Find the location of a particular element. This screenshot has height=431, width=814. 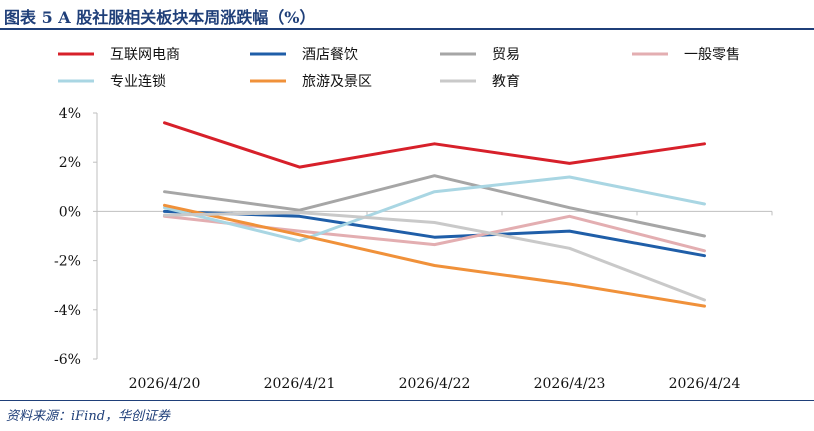

legend-label: 专业连锁 is located at coordinates (138, 82).